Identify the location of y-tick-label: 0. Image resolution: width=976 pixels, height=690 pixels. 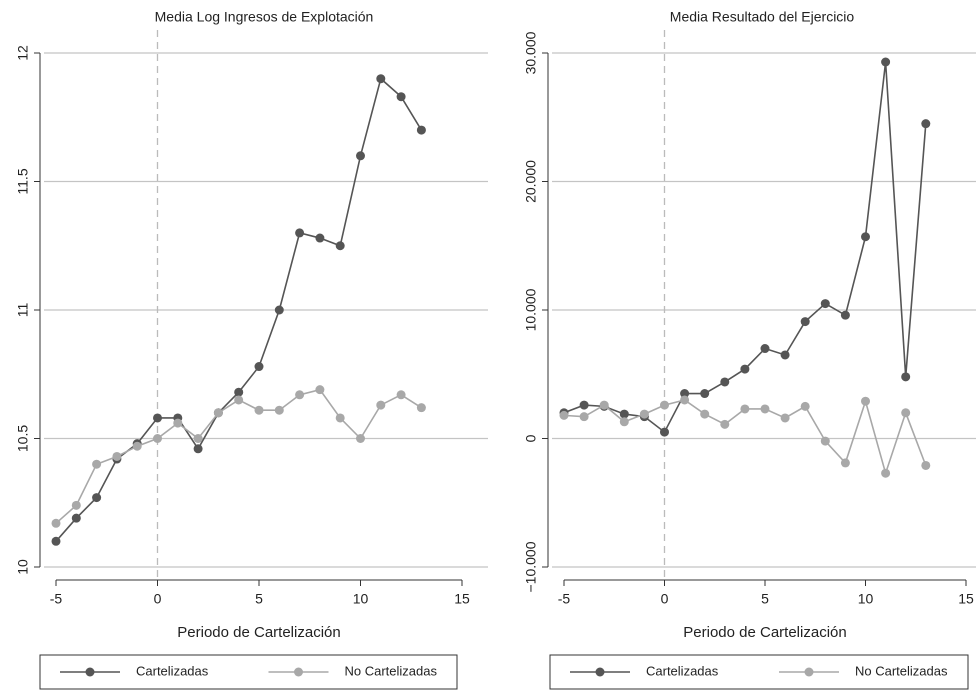
(531, 438).